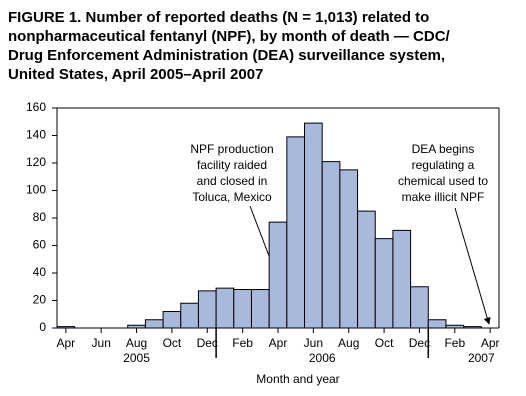 The width and height of the screenshot is (526, 396). What do you see at coordinates (232, 165) in the screenshot?
I see `annotation: facility raided` at bounding box center [232, 165].